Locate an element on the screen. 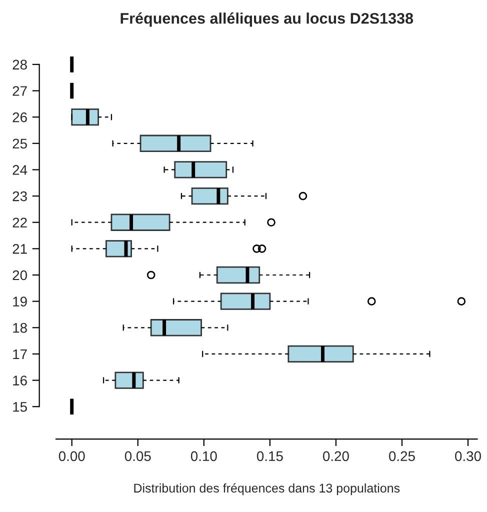 Image resolution: width=487 pixels, height=512 pixels. x-tick-label: 0.15 is located at coordinates (269, 456).